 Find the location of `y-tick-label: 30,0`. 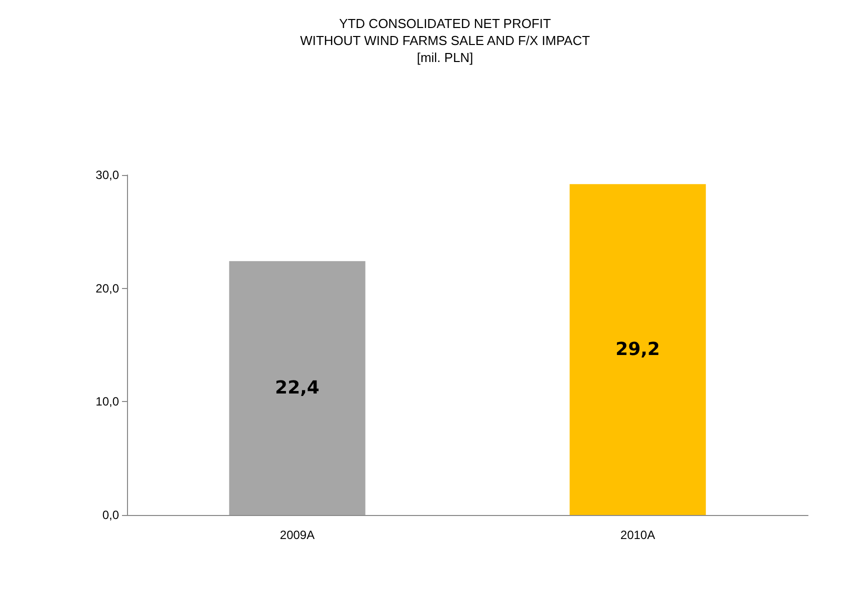

y-tick-label: 30,0 is located at coordinates (108, 175).